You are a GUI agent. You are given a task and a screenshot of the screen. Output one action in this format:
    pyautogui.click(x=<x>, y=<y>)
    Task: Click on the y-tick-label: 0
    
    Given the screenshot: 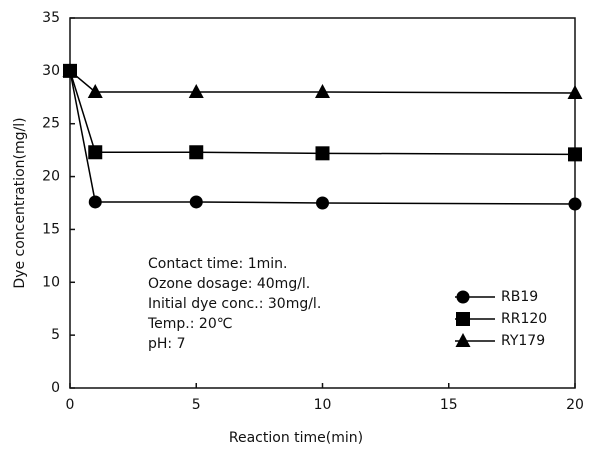 What is the action you would take?
    pyautogui.click(x=55, y=388)
    